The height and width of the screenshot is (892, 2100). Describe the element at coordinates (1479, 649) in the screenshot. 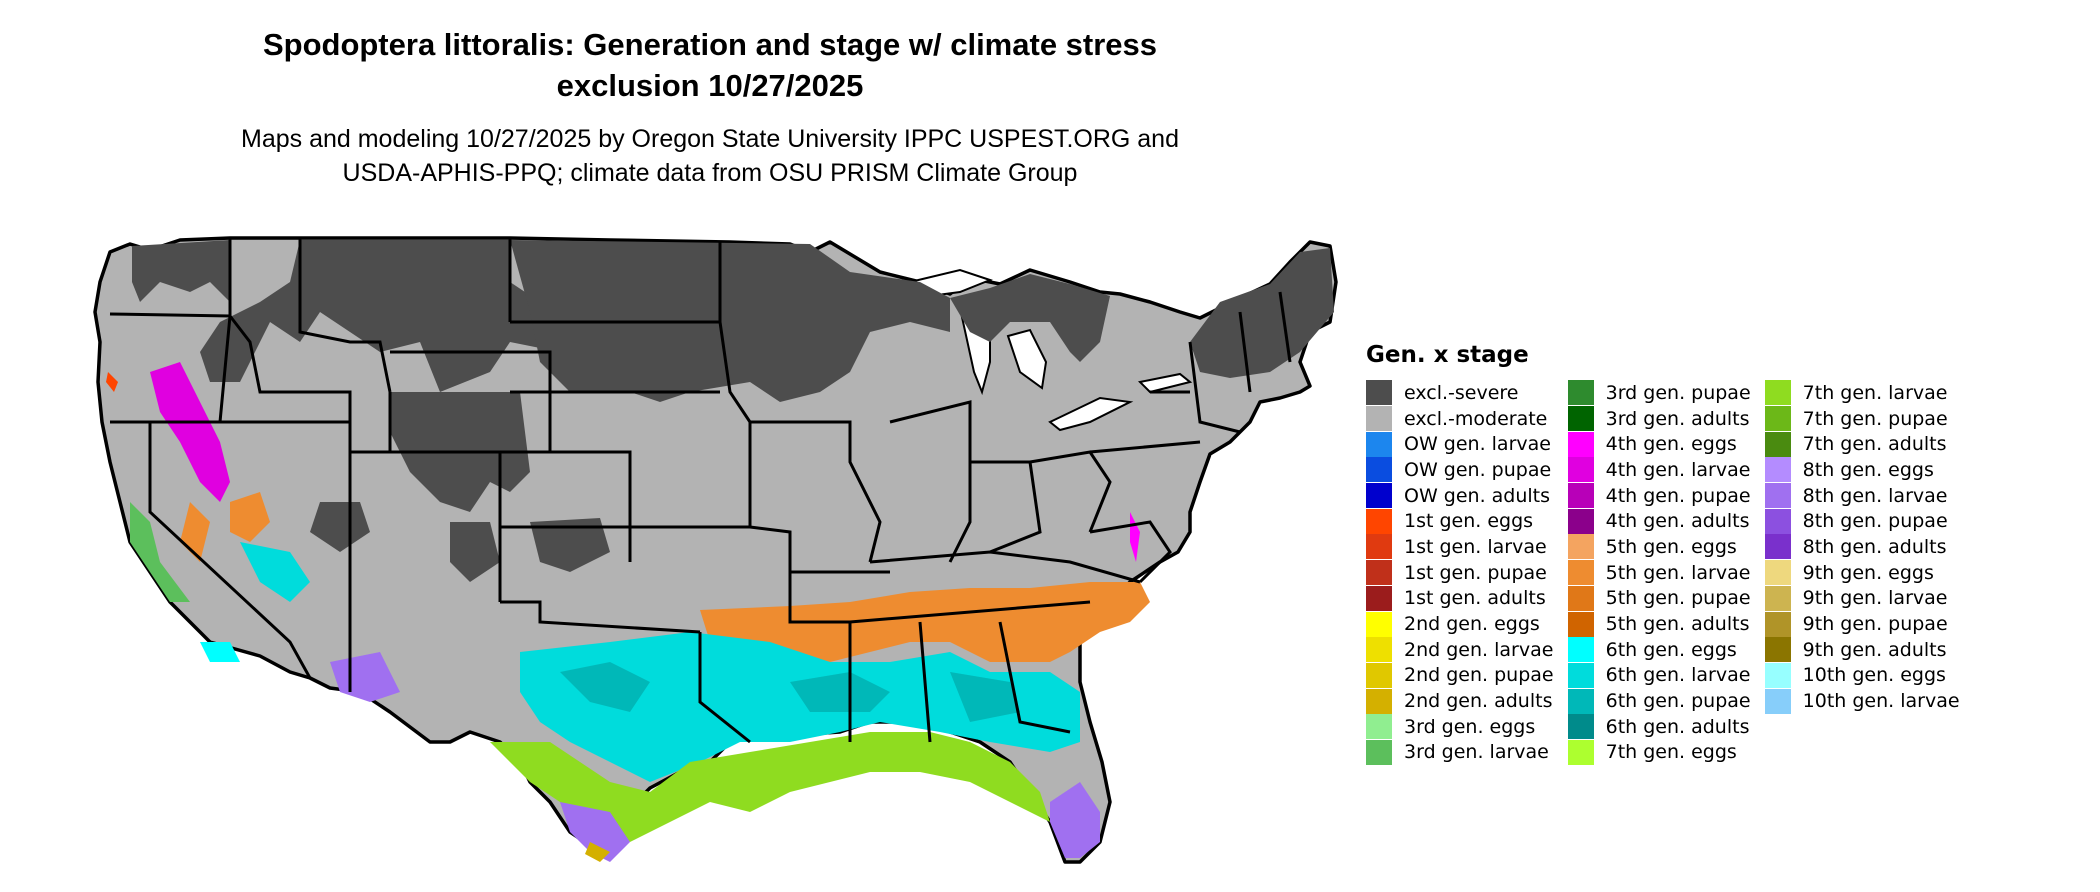

I see `legend-label: 2nd gen. larvae` at that location.